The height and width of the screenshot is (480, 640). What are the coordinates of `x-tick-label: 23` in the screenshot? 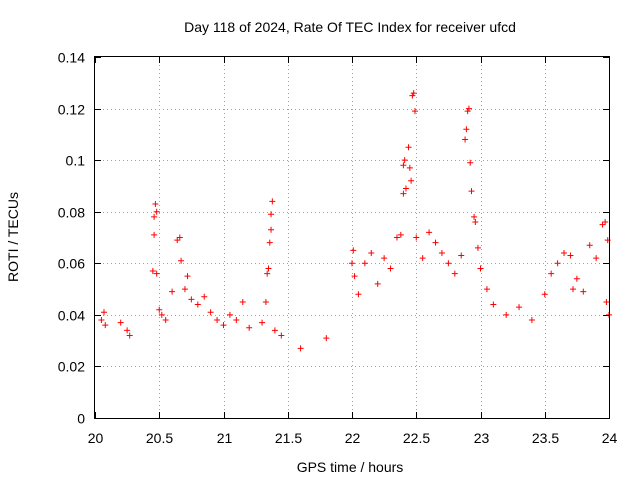 It's located at (482, 438).